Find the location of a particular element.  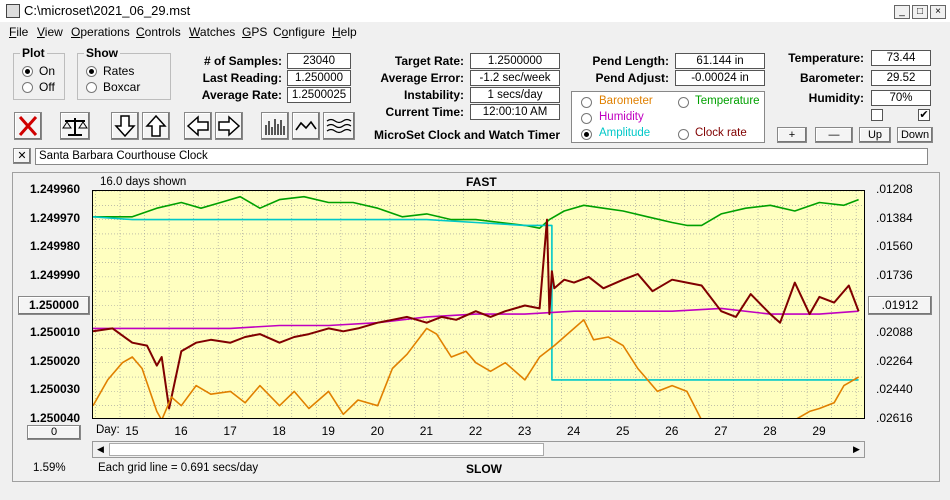

scale-balance-icon is located at coordinates (75, 127).